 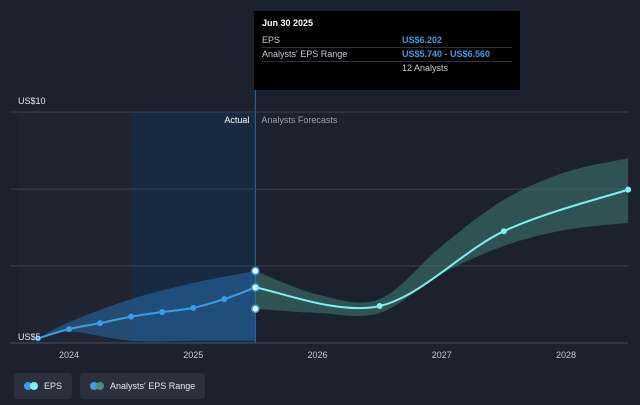 I want to click on range-legend-icon, so click(x=97, y=386).